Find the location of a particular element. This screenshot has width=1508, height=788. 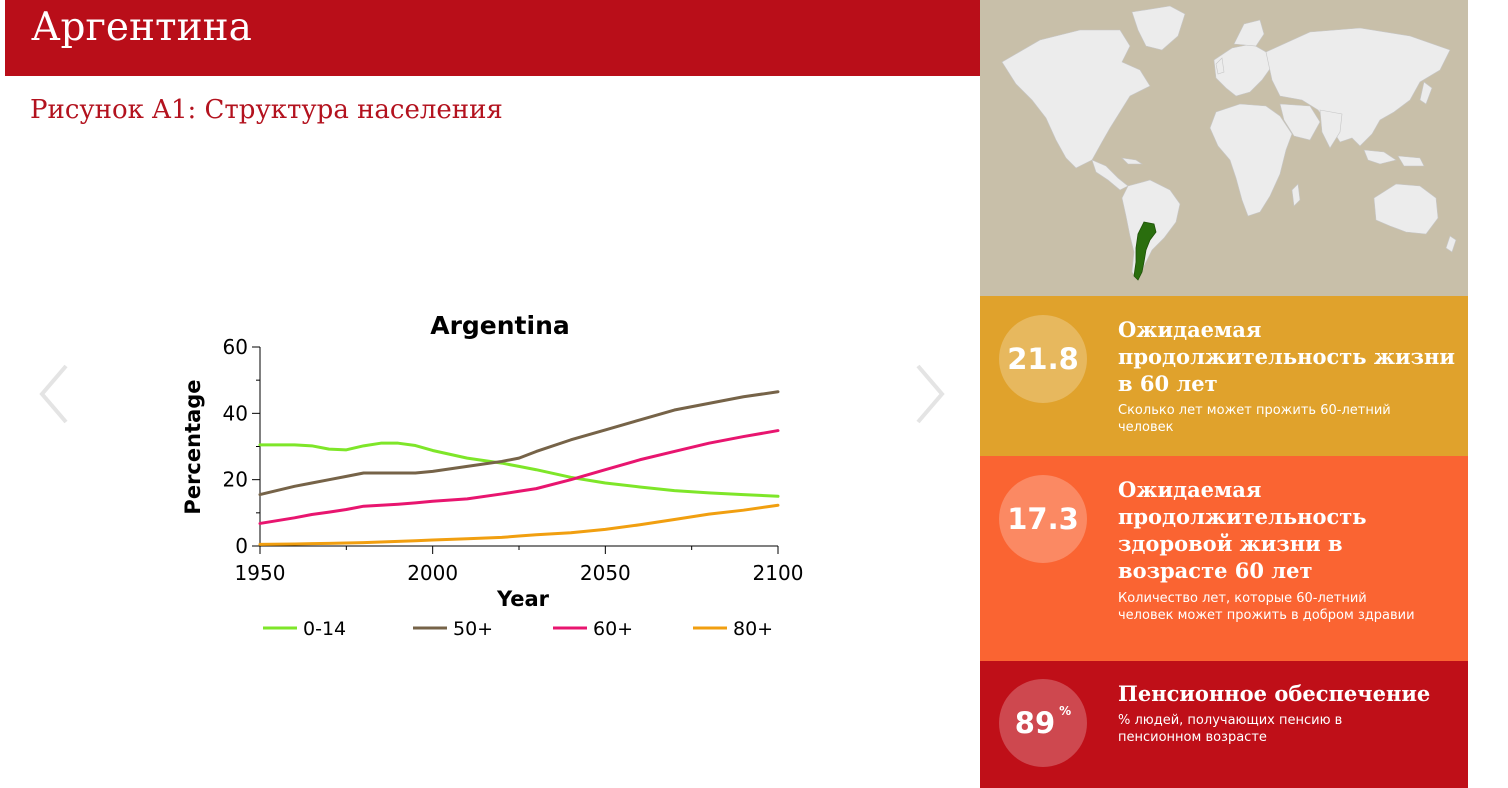

legend-label: 50+ is located at coordinates (473, 629).